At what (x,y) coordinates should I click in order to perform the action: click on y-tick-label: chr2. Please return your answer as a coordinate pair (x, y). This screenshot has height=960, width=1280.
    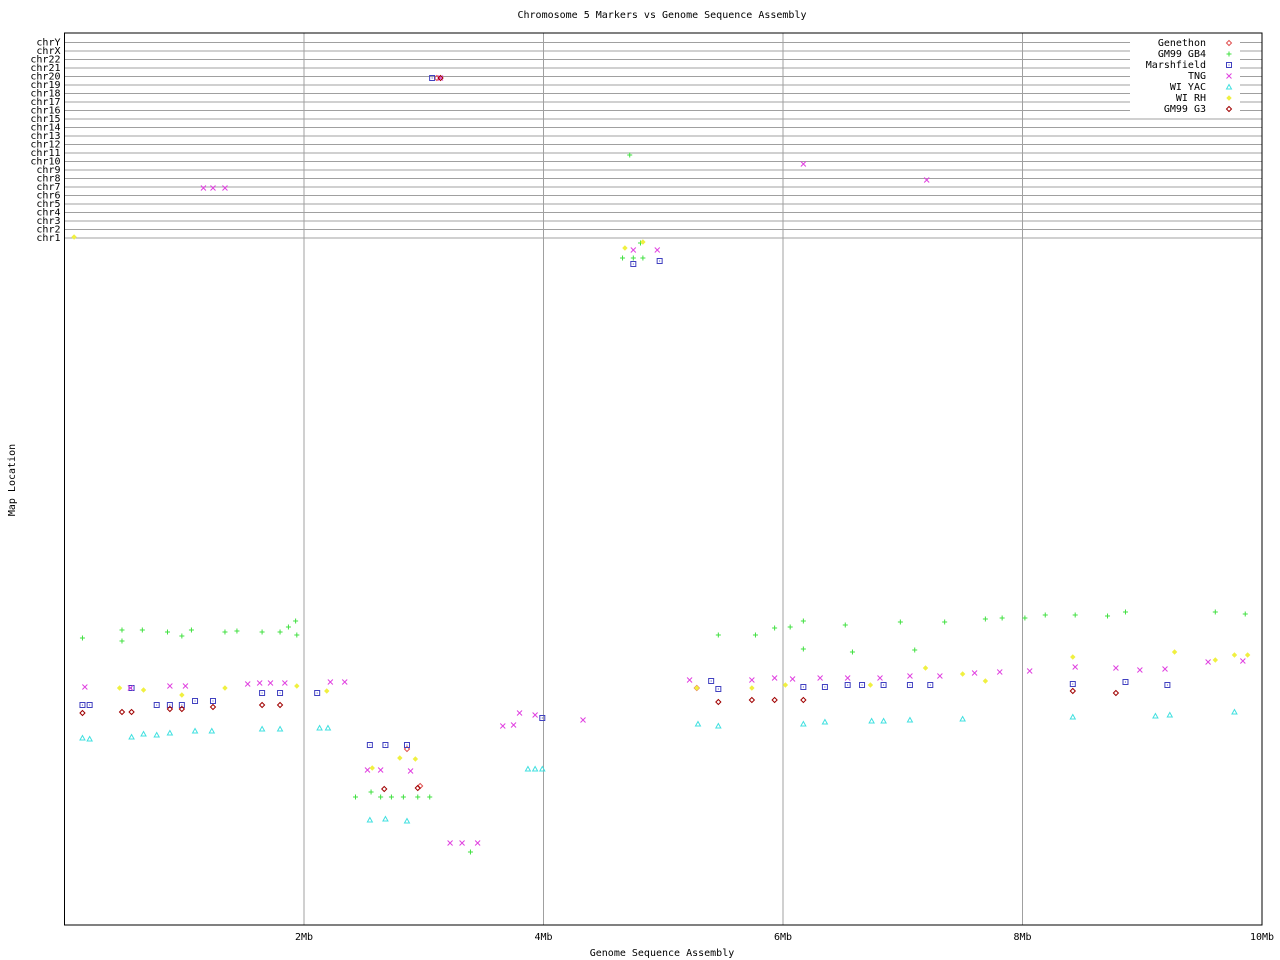
    Looking at the image, I should click on (48, 230).